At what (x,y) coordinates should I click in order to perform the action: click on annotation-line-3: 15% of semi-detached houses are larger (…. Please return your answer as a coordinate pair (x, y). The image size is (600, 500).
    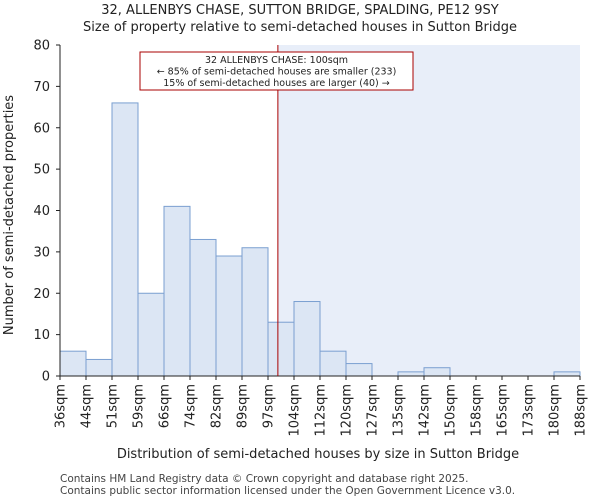
    Looking at the image, I should click on (276, 83).